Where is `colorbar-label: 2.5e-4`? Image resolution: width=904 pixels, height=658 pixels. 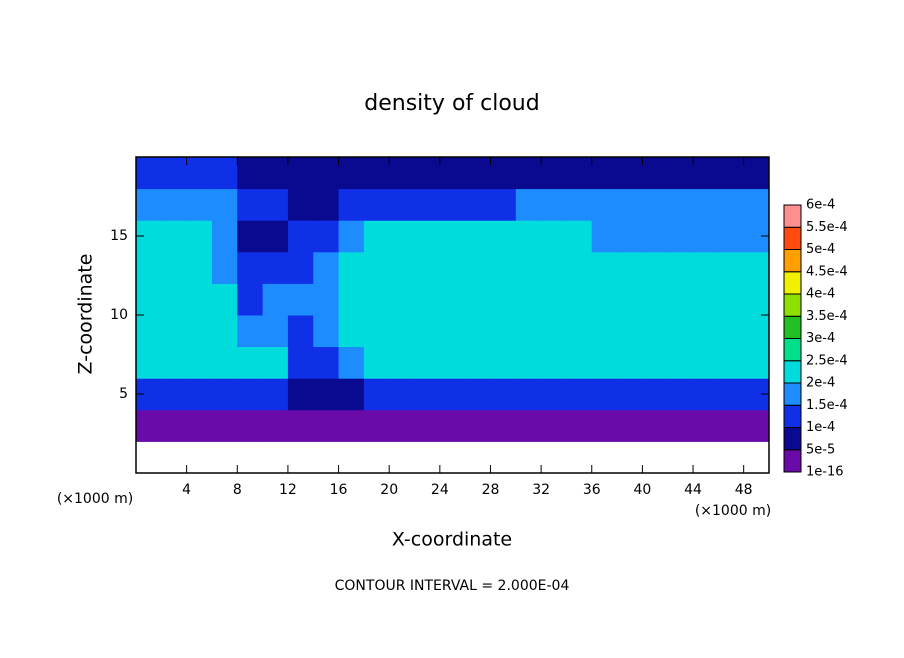 colorbar-label: 2.5e-4 is located at coordinates (827, 360).